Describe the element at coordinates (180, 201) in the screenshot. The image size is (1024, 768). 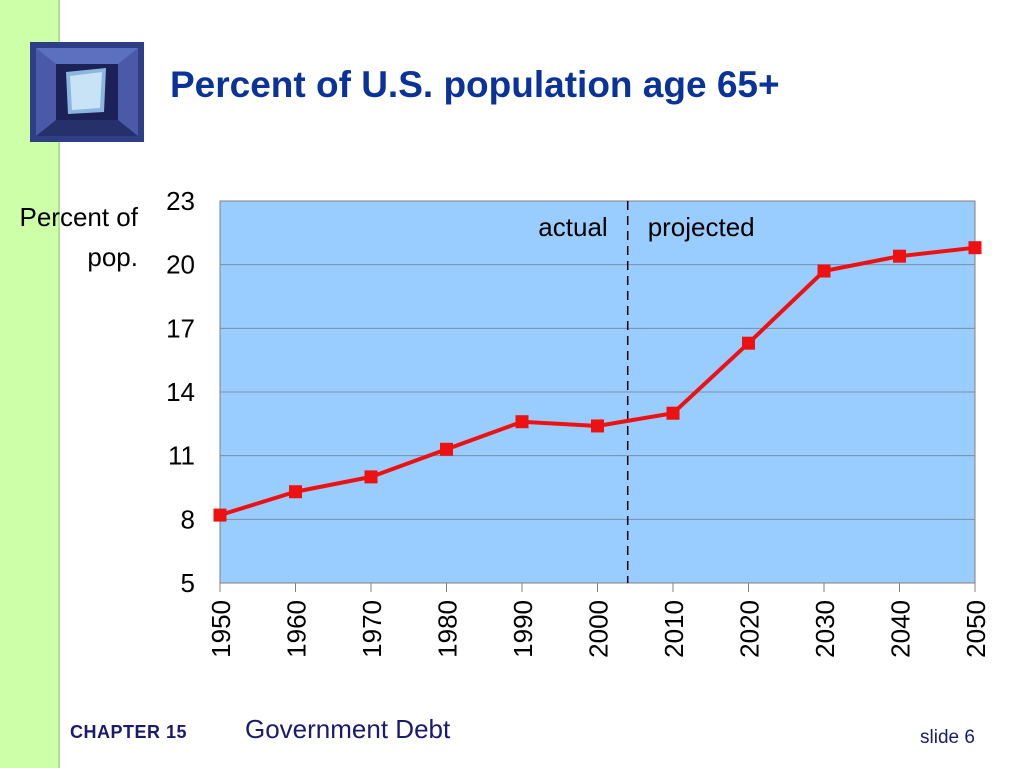
I see `y-tick-label: 23` at that location.